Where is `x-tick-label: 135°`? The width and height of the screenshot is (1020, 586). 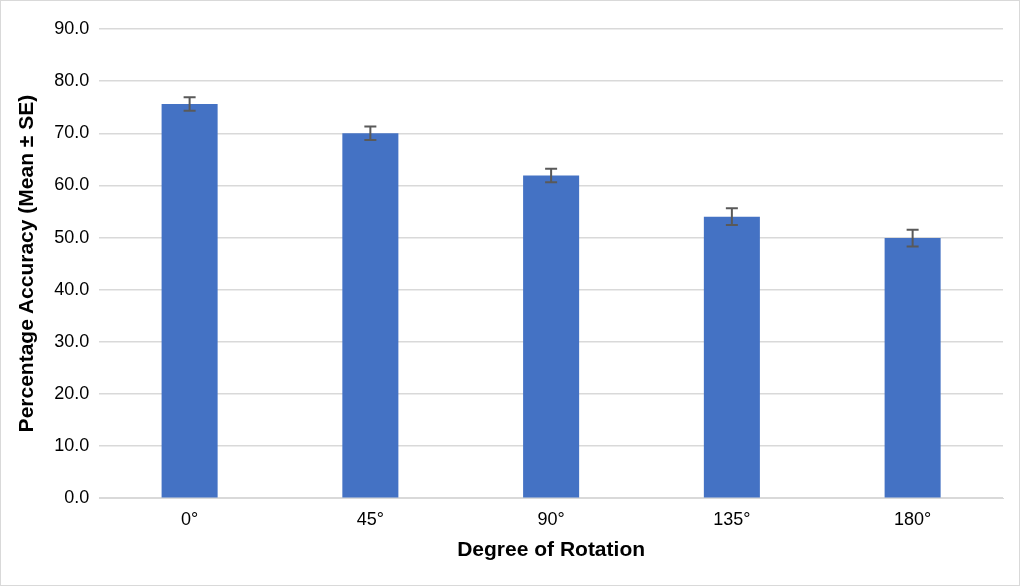
x-tick-label: 135° is located at coordinates (732, 518).